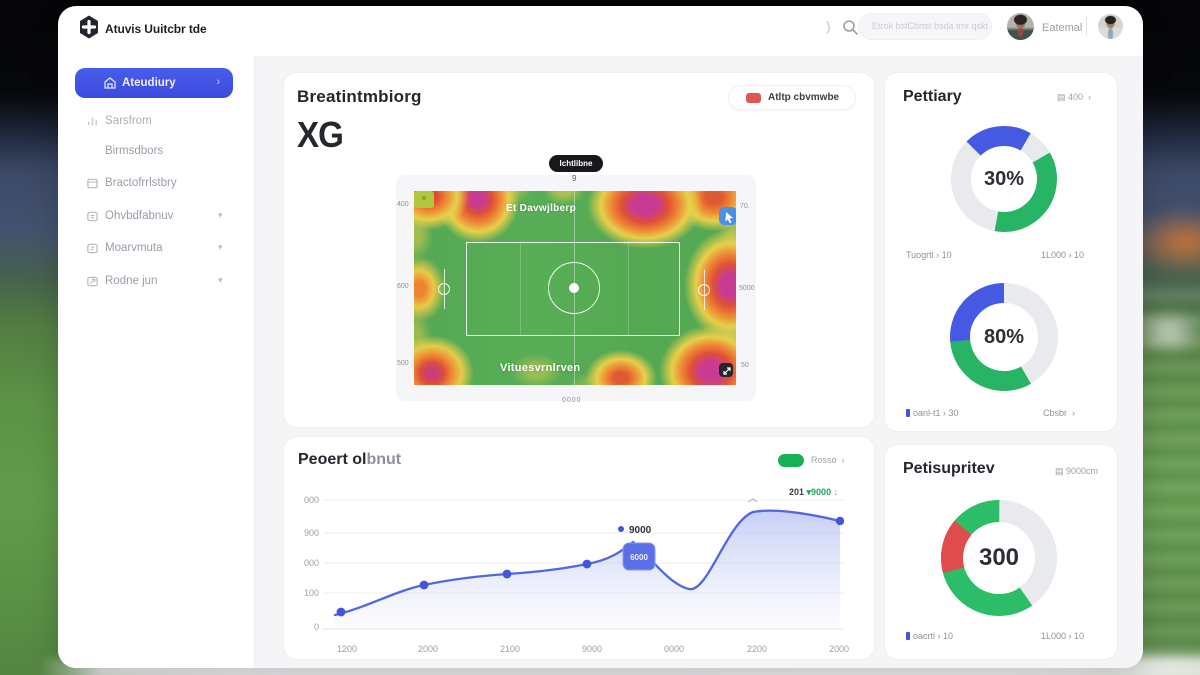 This screenshot has width=1200, height=675. I want to click on svg-text: 9000, so click(640, 530).